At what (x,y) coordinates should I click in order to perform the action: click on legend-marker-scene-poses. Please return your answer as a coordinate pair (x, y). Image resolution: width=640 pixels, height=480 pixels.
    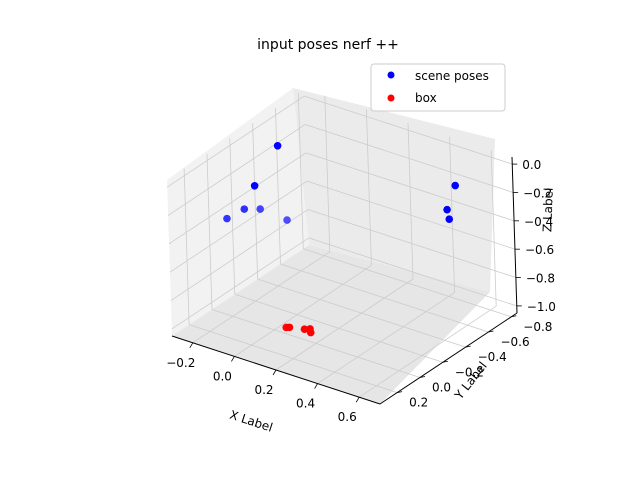
    Looking at the image, I should click on (391, 75).